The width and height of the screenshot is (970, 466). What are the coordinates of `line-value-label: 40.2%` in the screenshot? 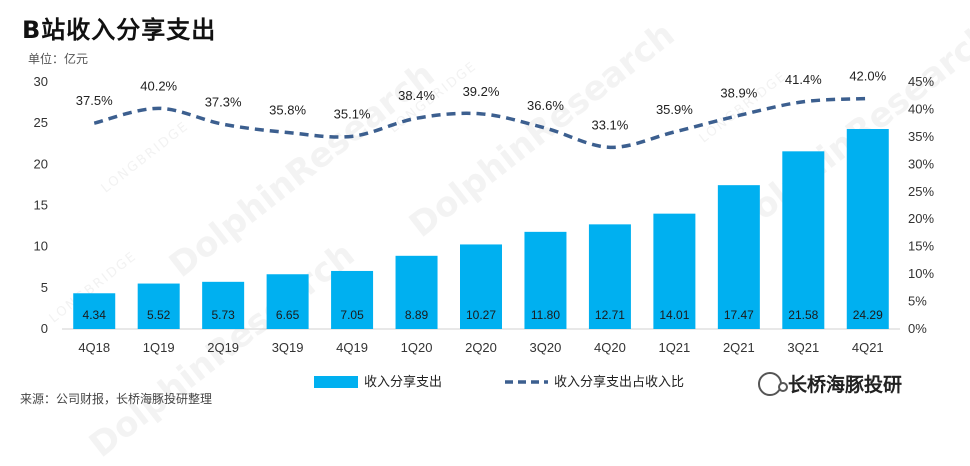 It's located at (158, 85).